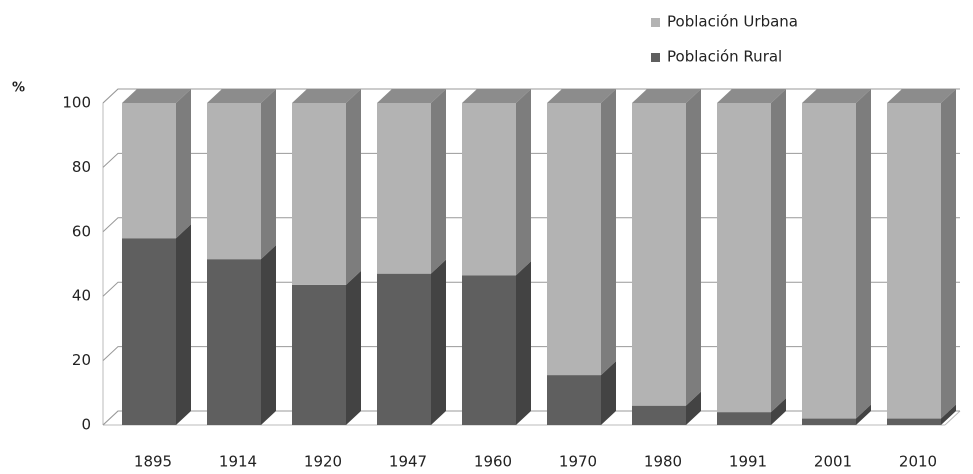  I want to click on x-tick-label: 1960, so click(493, 462).